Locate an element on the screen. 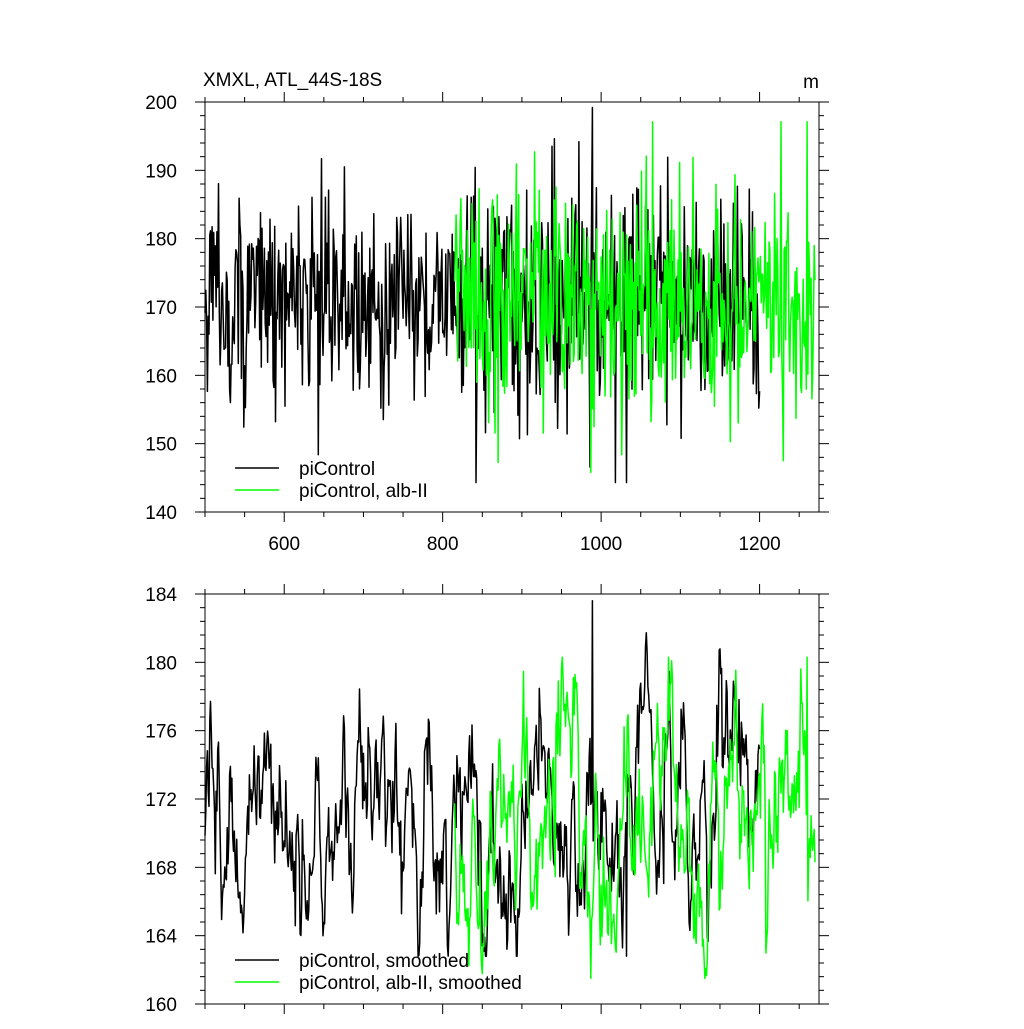 The width and height of the screenshot is (1024, 1029). y-tick-label: 200 is located at coordinates (161, 103).